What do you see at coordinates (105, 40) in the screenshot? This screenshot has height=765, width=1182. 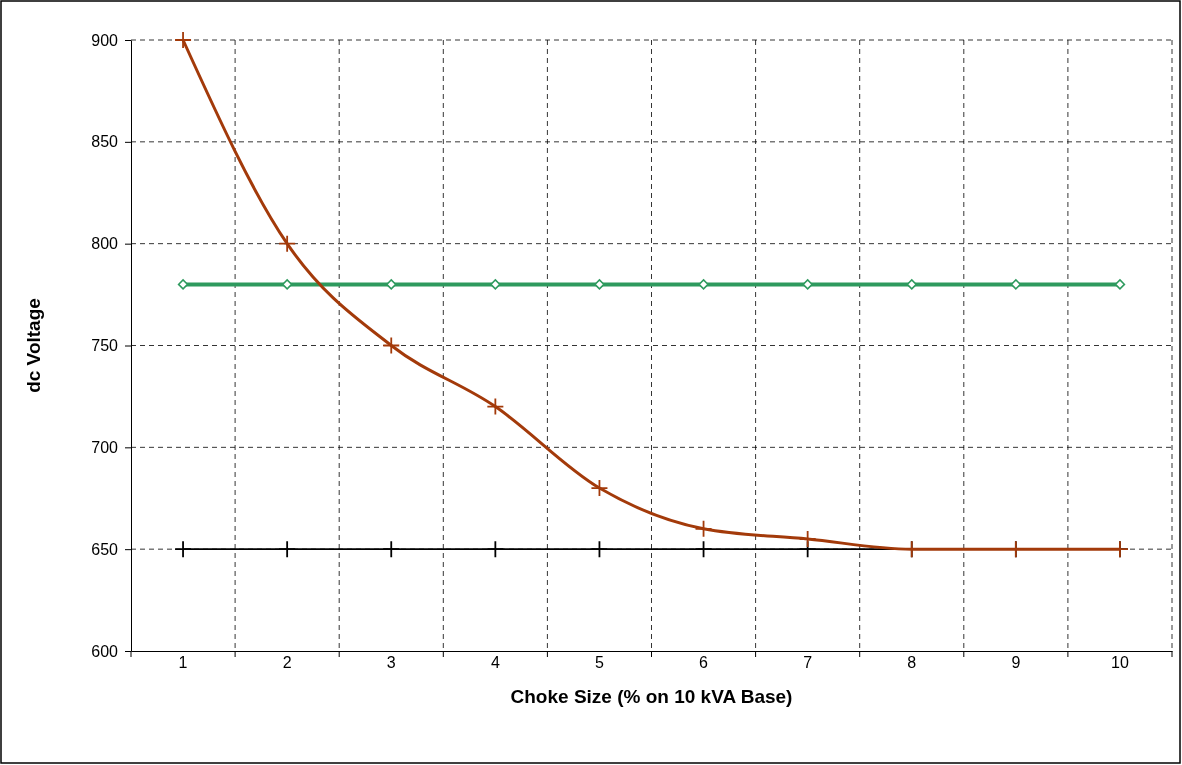 I see `y-tick-label: 900` at bounding box center [105, 40].